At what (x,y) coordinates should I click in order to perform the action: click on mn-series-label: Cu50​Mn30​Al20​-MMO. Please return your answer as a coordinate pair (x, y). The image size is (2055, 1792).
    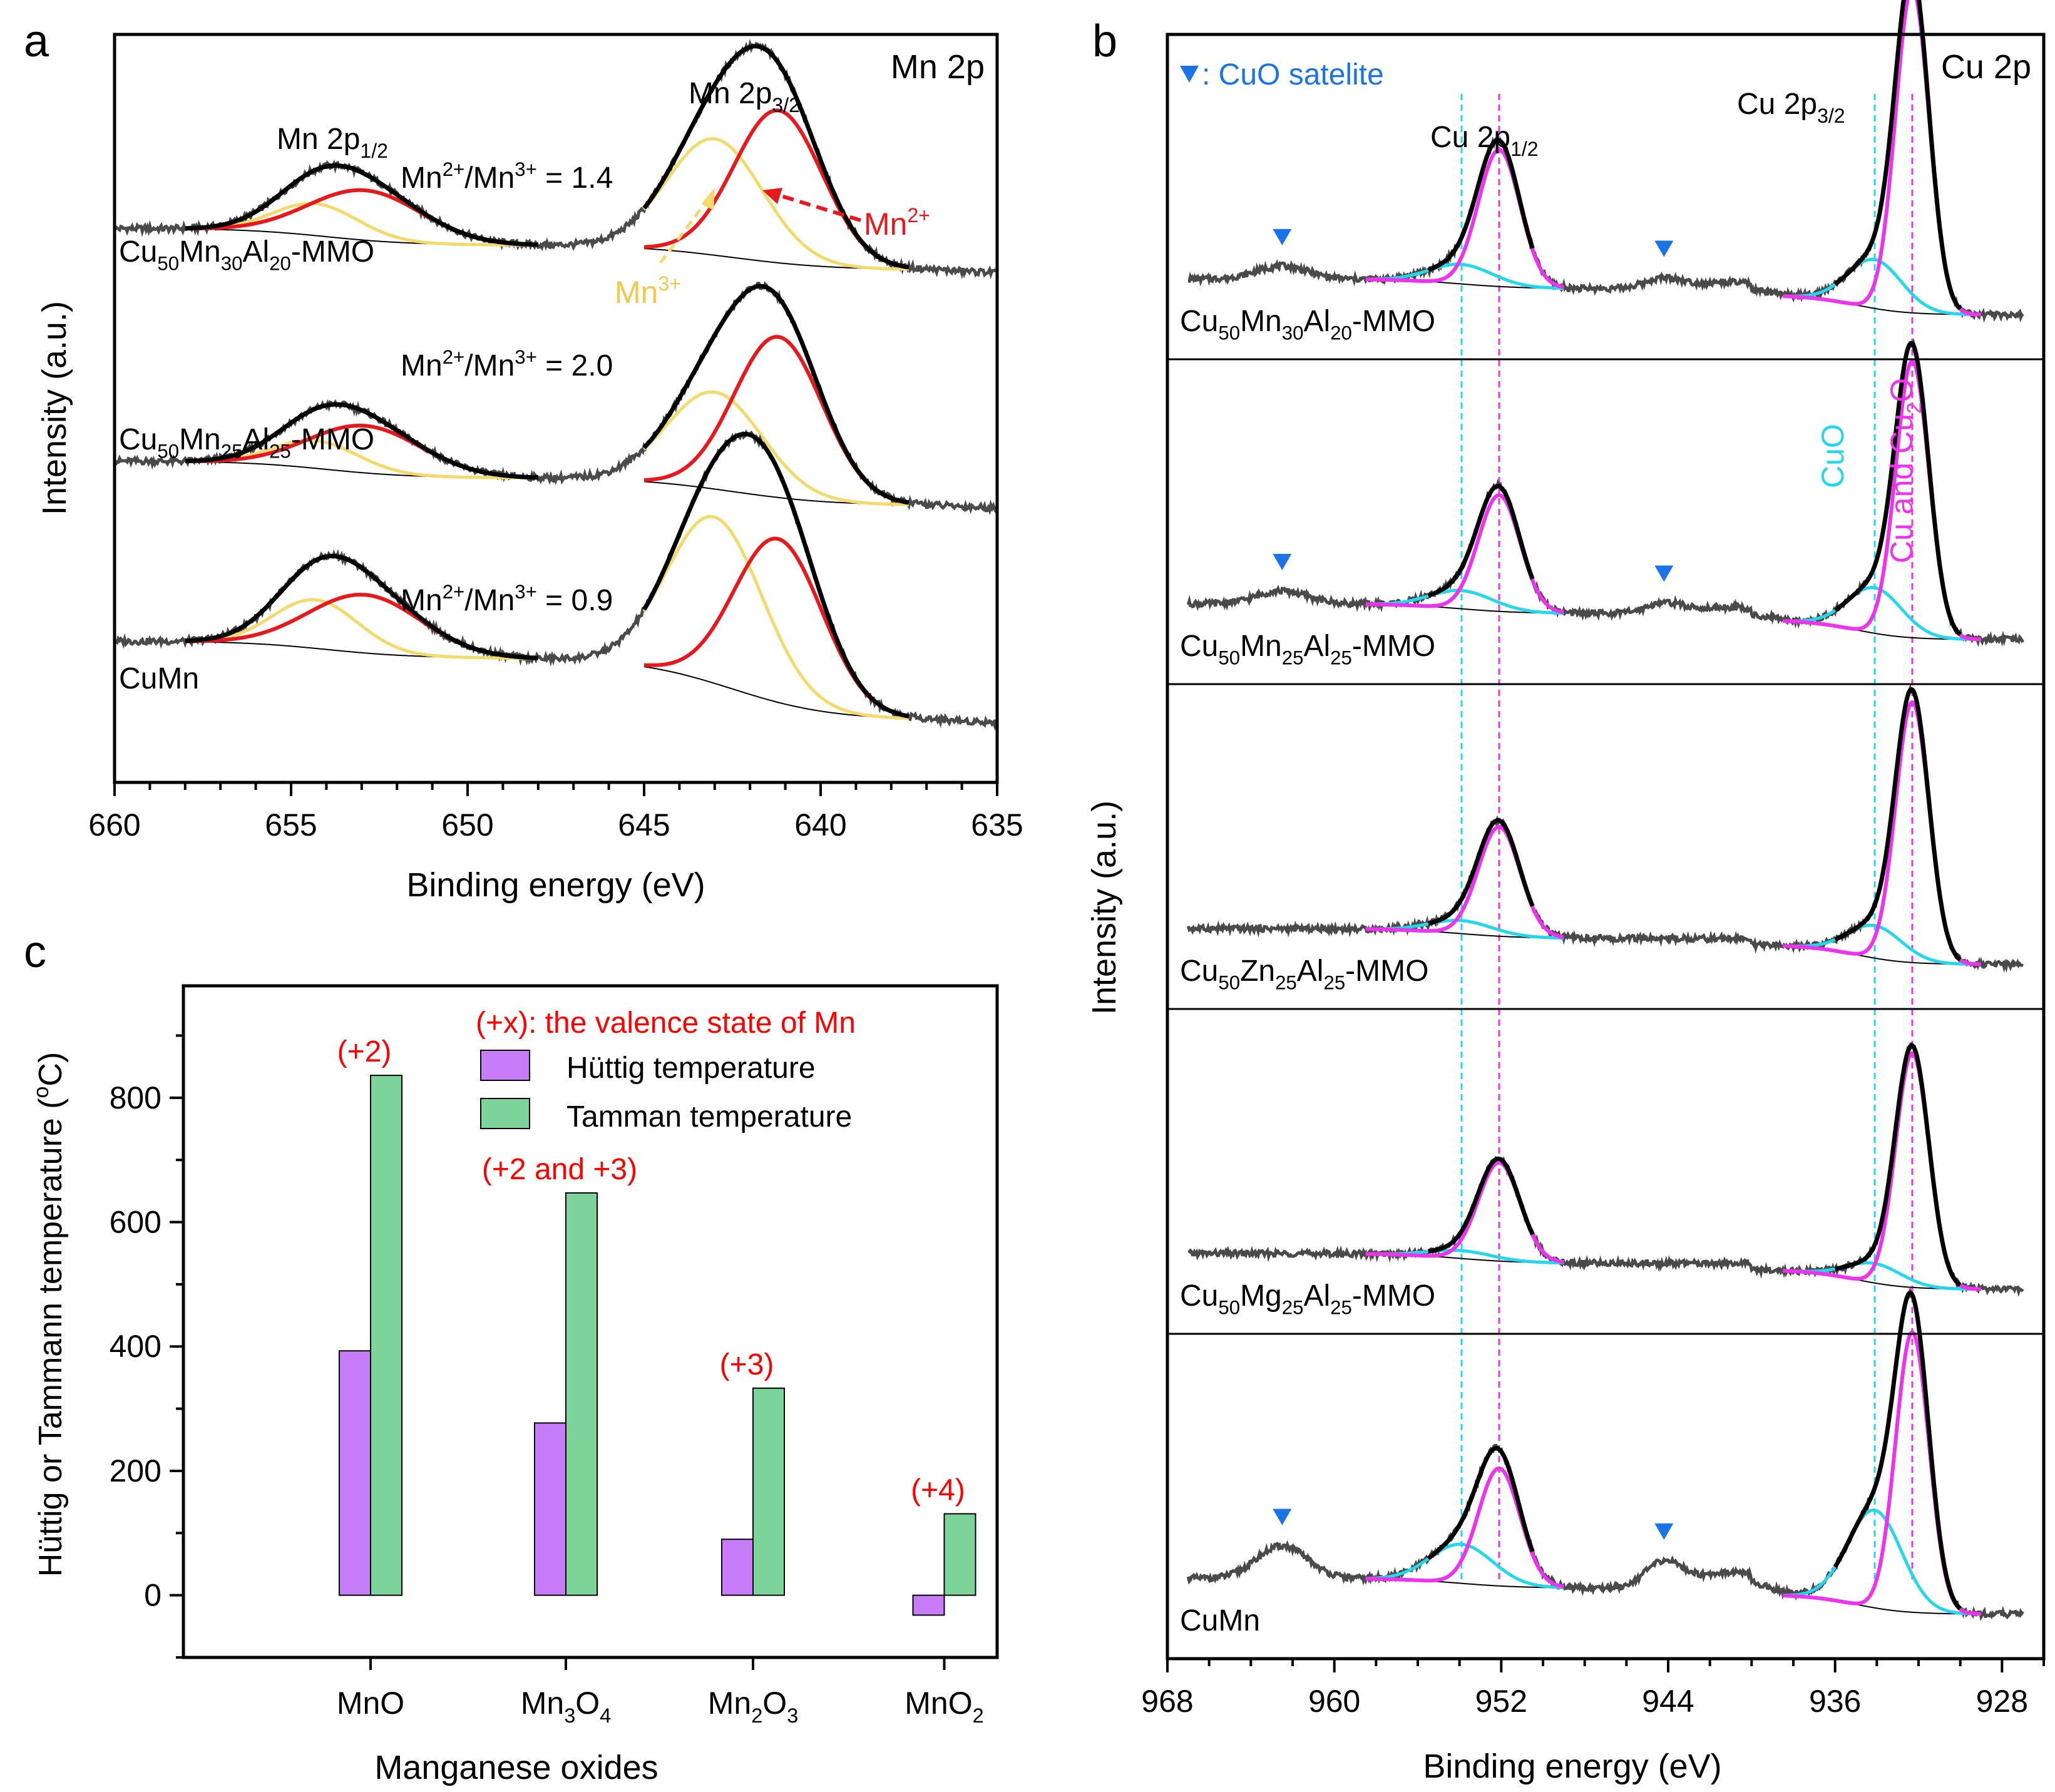
    Looking at the image, I should click on (246, 254).